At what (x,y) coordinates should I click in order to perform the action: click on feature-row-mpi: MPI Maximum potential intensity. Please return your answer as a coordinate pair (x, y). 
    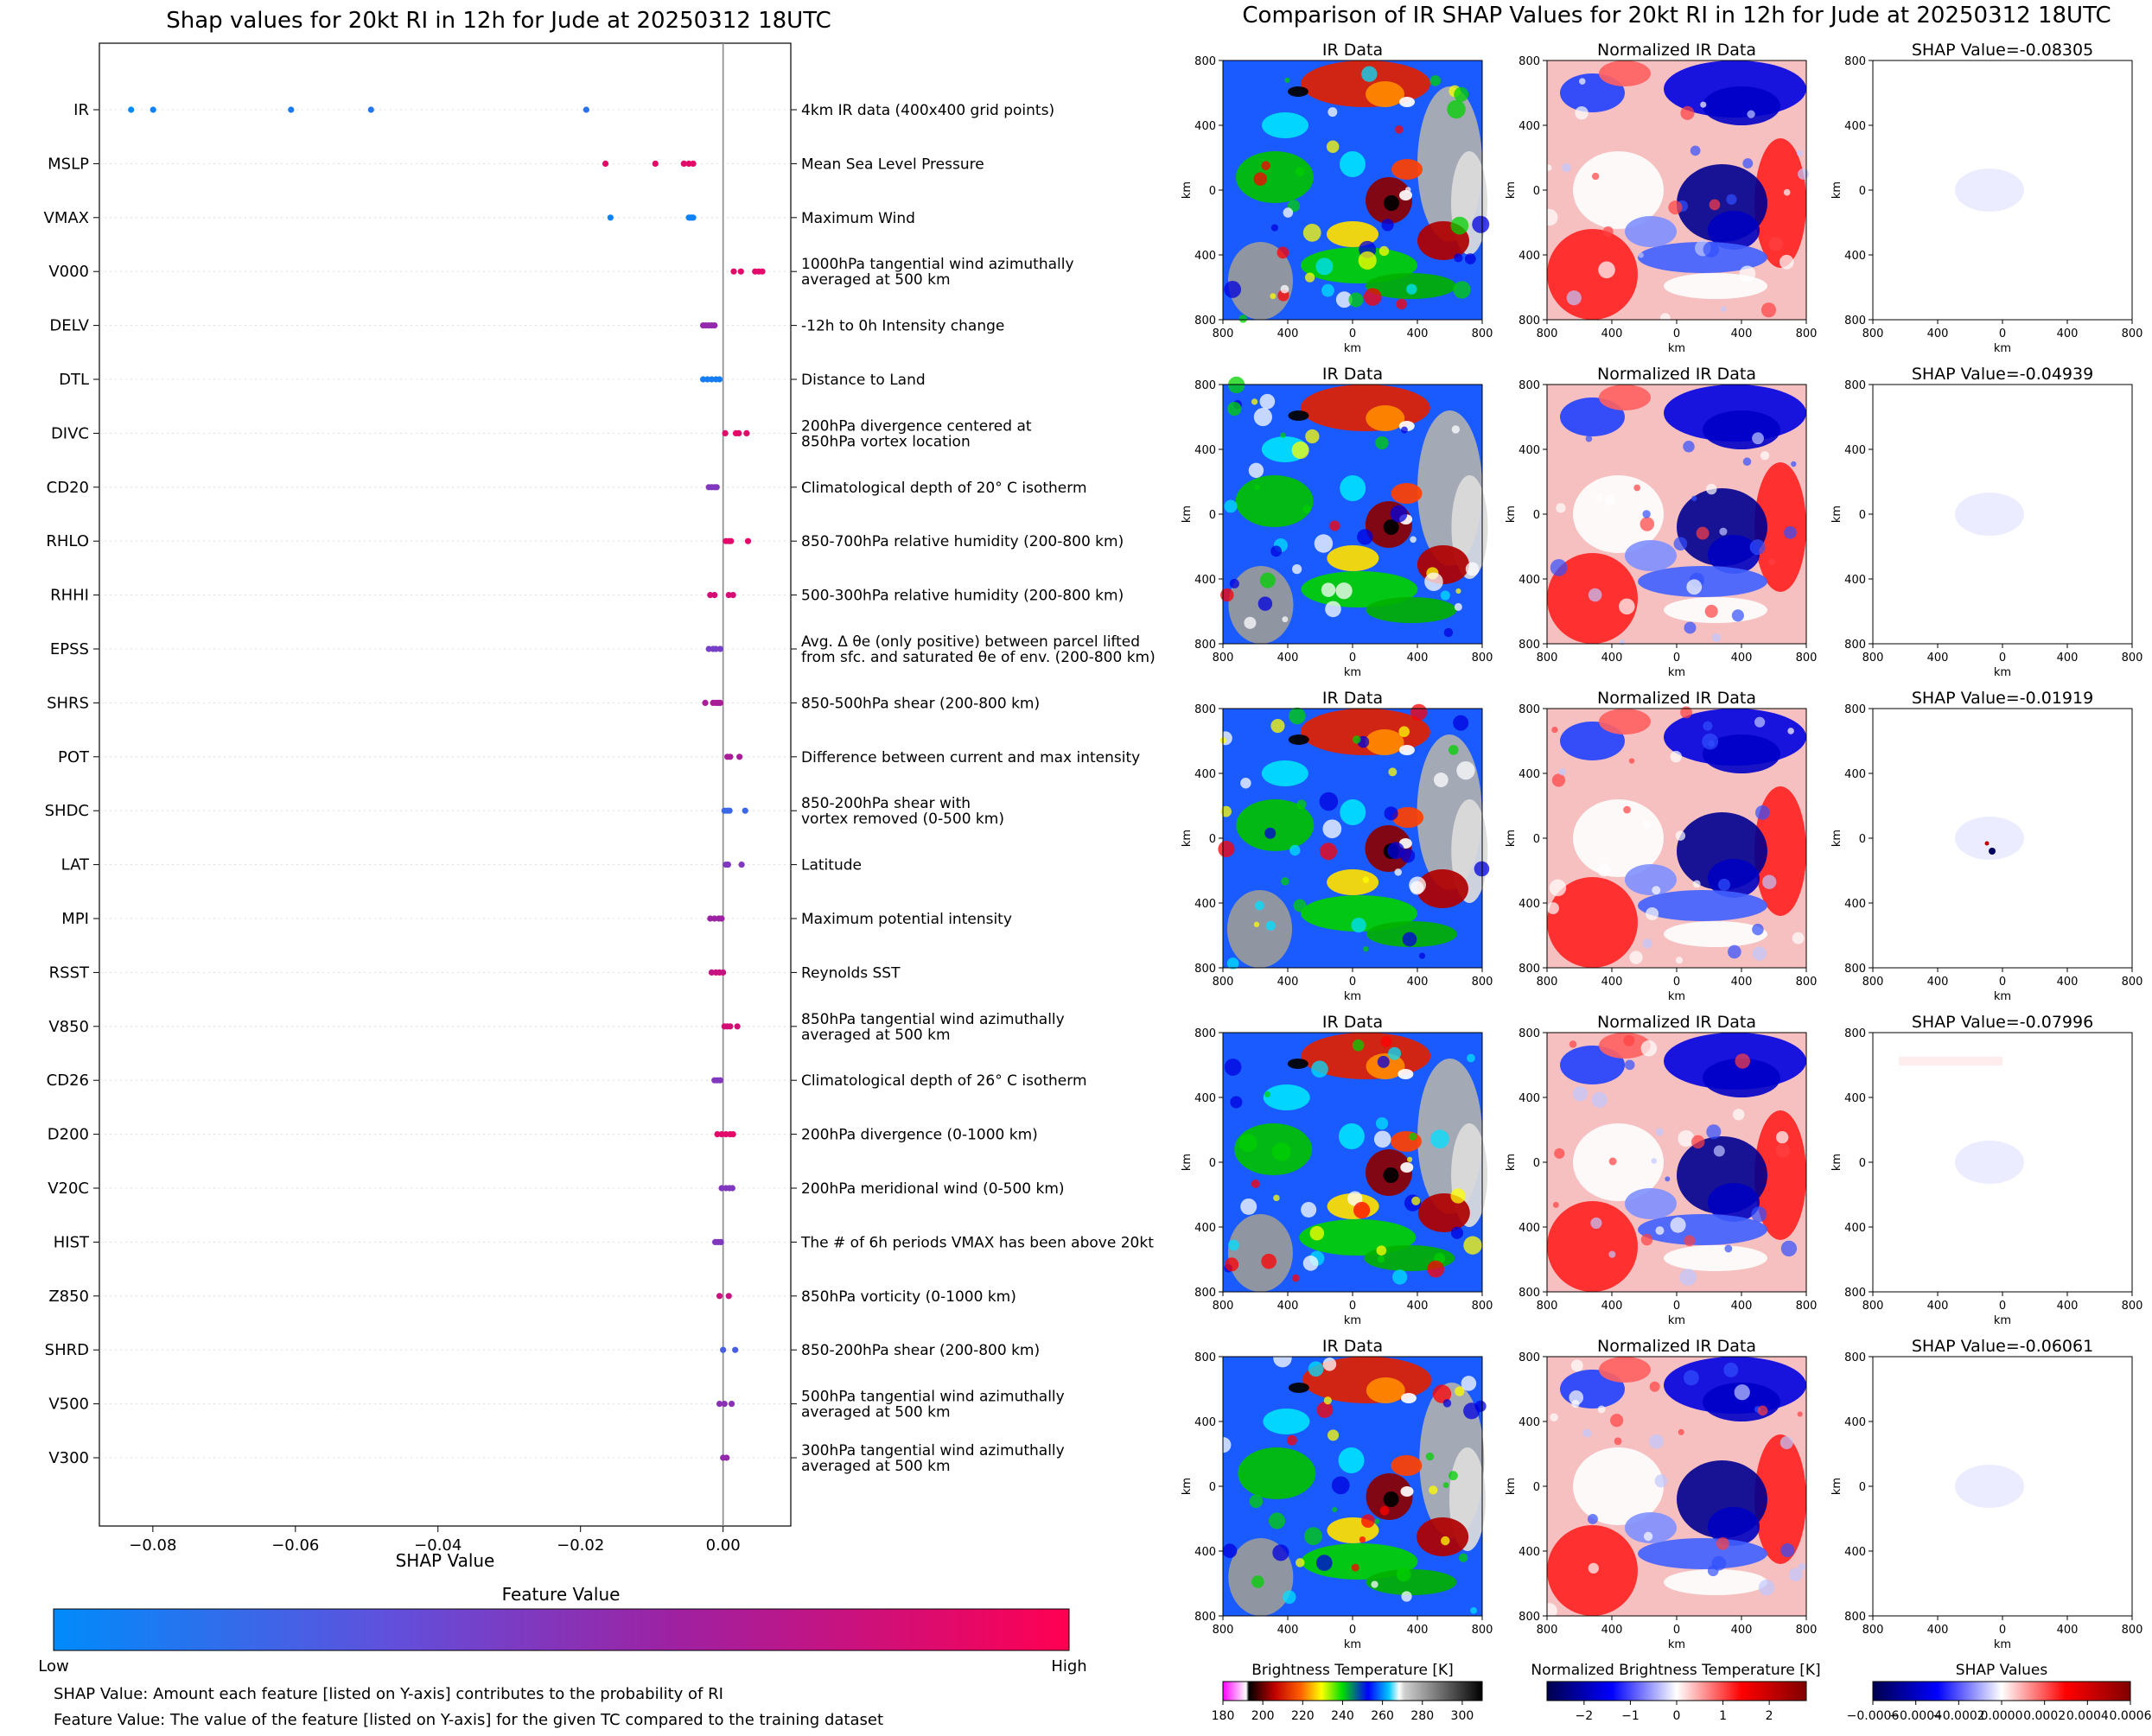
    Looking at the image, I should click on (536, 919).